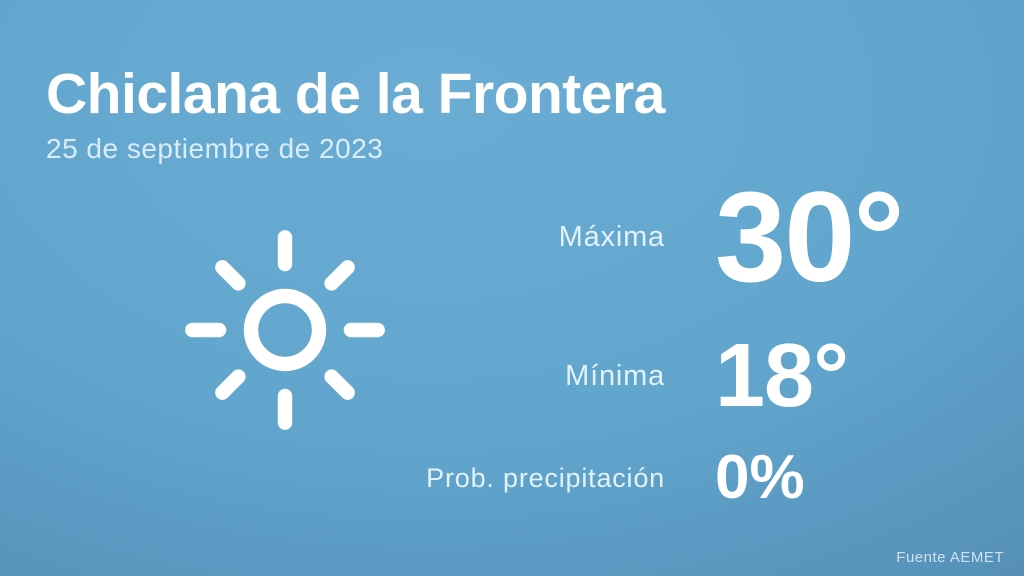  I want to click on min-temp-label: Mínima, so click(615, 375).